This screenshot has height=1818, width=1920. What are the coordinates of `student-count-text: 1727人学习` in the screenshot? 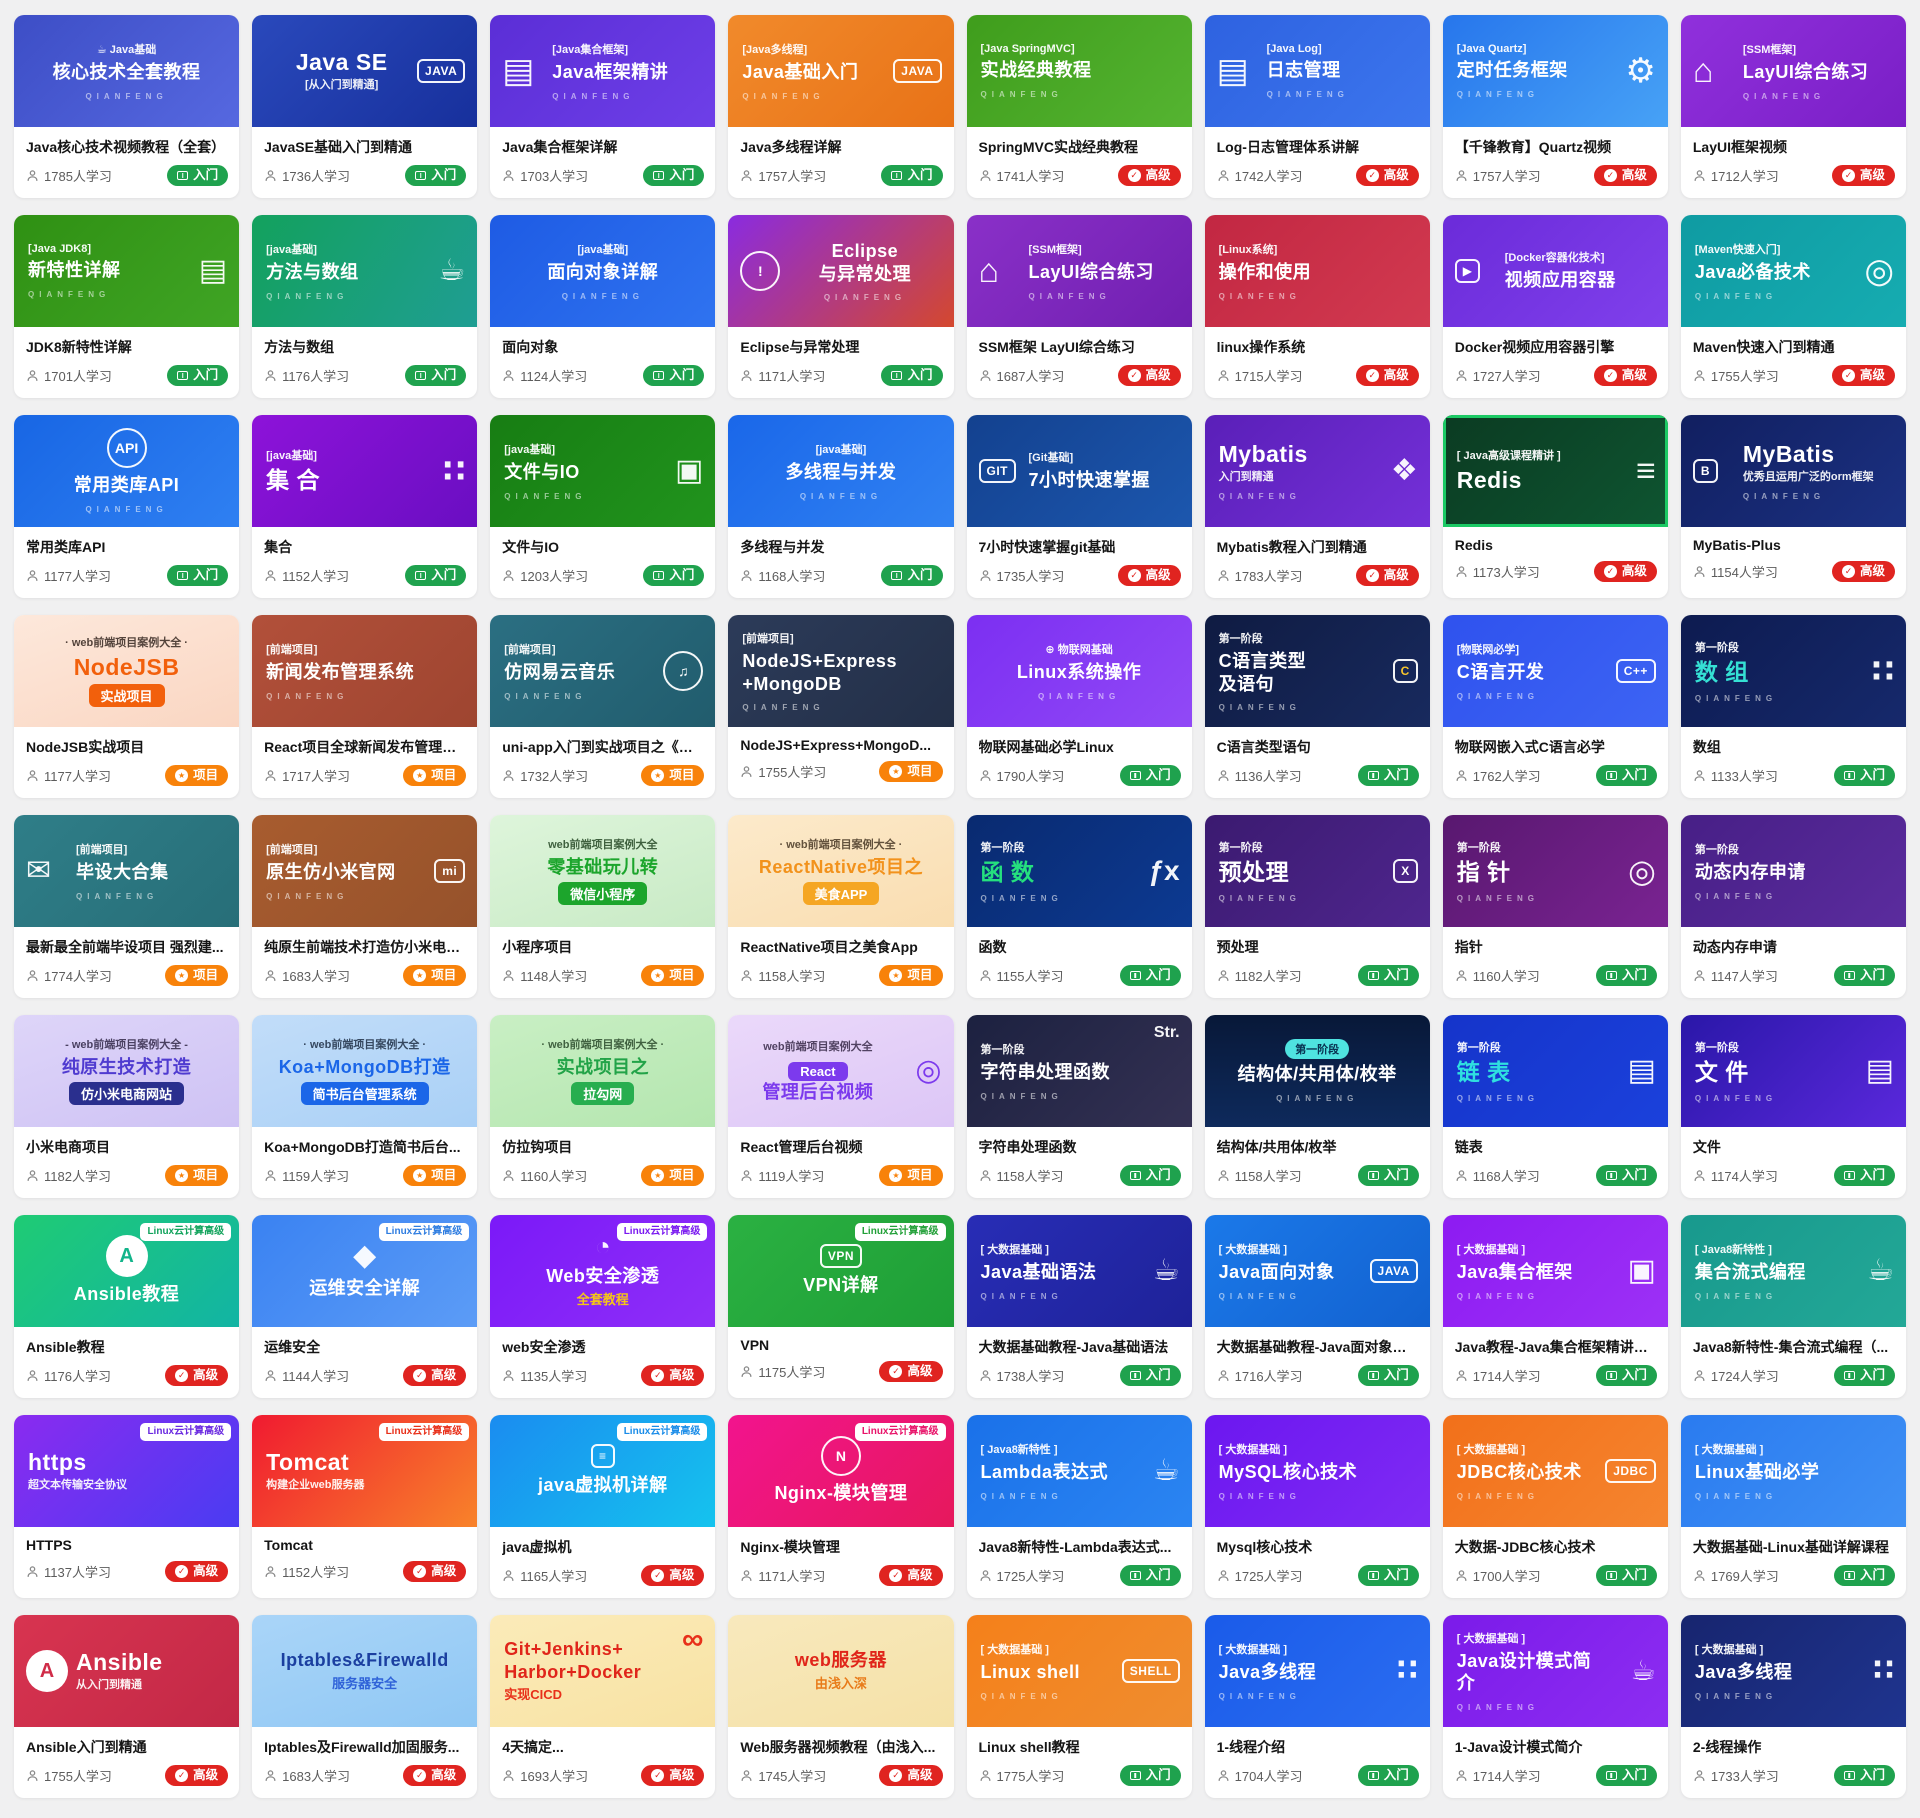 It's located at (1506, 376).